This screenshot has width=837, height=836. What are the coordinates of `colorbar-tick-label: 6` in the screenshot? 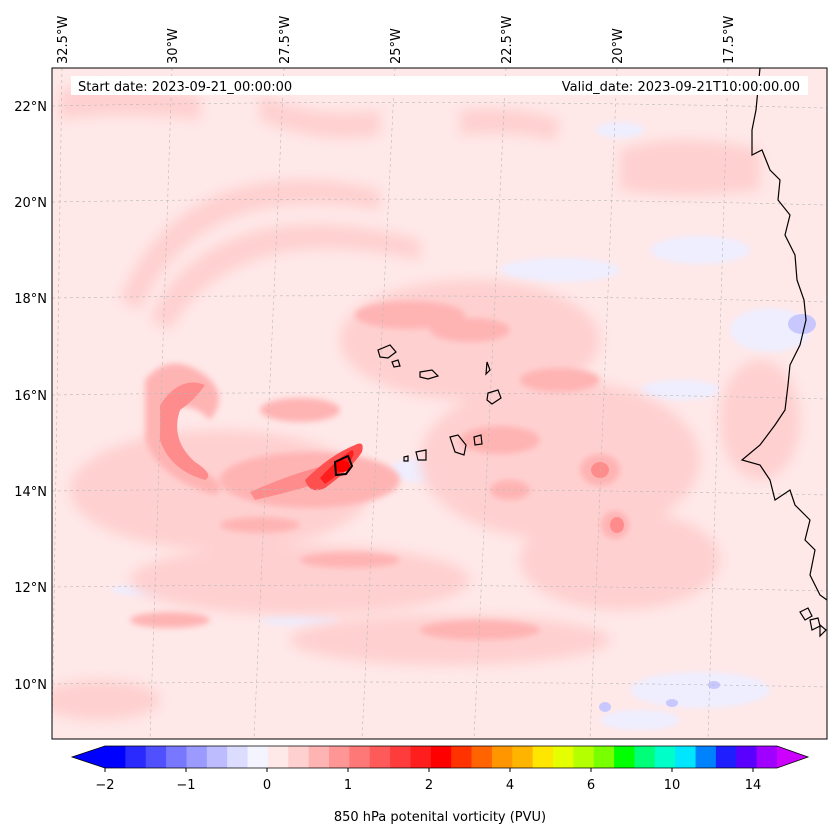 It's located at (591, 785).